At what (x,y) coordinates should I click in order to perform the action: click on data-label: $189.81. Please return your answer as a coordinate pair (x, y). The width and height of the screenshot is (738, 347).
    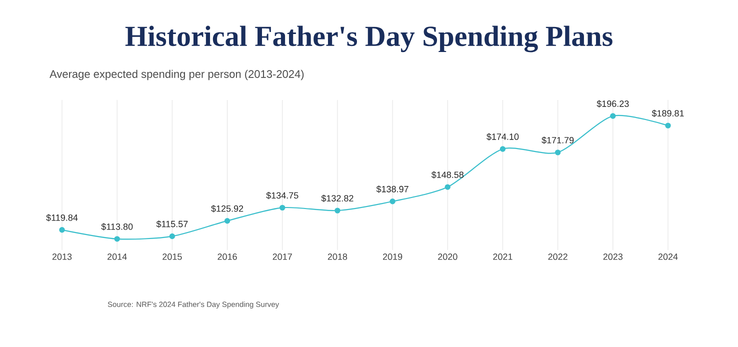
    Looking at the image, I should click on (668, 114).